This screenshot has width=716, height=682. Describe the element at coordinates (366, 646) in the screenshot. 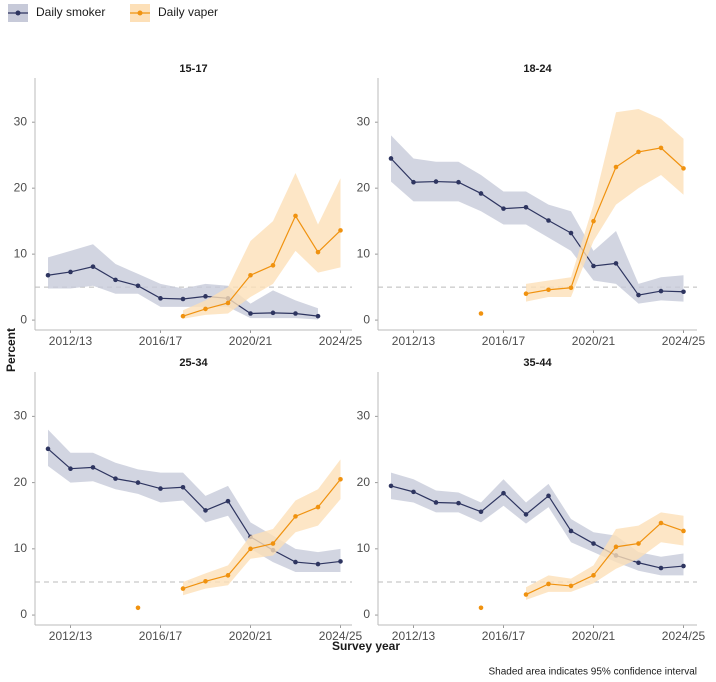

I see `x-axis-label: Survey year` at that location.